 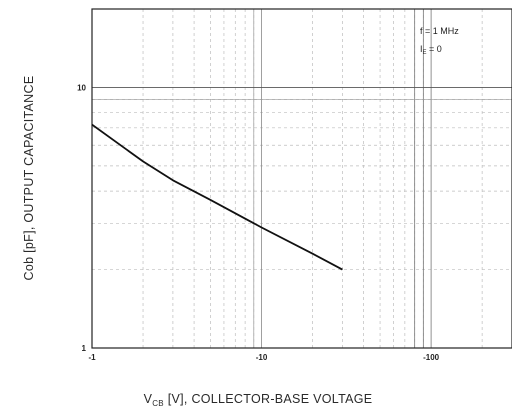 I want to click on annotation-emitter-current: IE = 0, so click(x=431, y=50).